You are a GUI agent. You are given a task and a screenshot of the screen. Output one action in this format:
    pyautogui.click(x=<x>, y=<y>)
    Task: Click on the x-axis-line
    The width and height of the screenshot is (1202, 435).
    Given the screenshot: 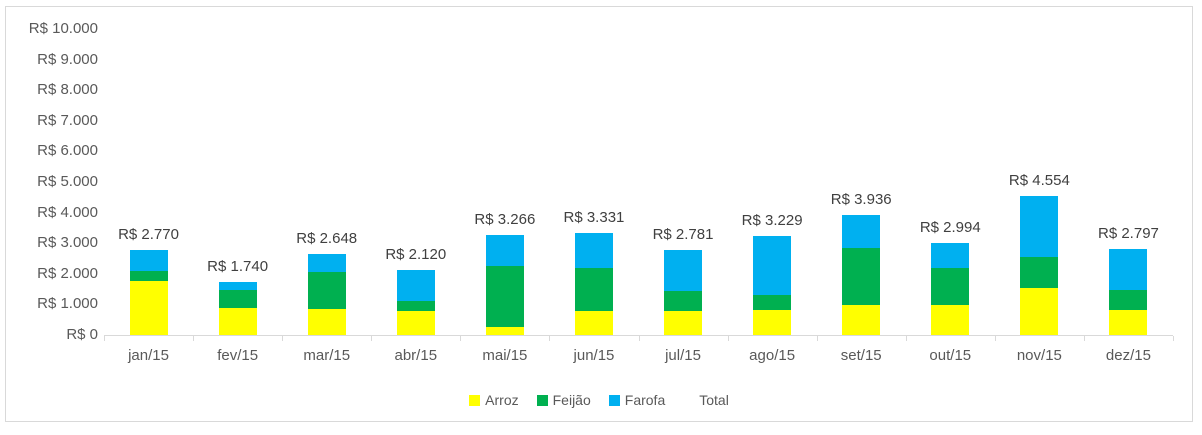 What is the action you would take?
    pyautogui.click(x=638, y=335)
    